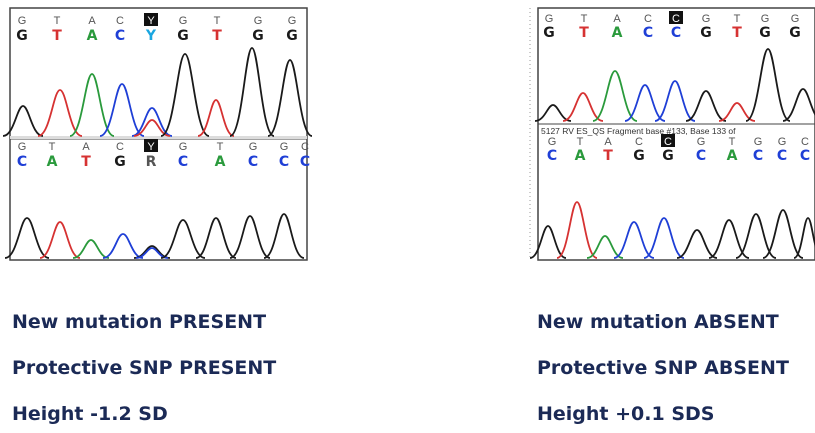 The width and height of the screenshot is (815, 433). Describe the element at coordinates (183, 36) in the screenshot. I see `left-top-call-5: G` at that location.